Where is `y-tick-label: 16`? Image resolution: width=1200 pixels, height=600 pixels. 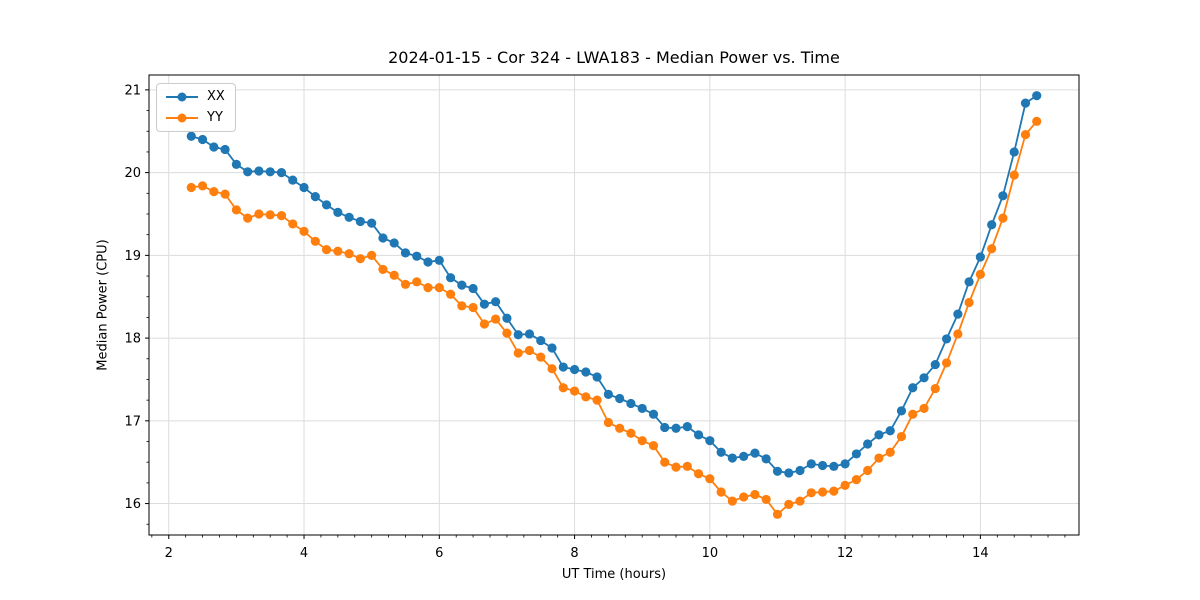 y-tick-label: 16 is located at coordinates (132, 504).